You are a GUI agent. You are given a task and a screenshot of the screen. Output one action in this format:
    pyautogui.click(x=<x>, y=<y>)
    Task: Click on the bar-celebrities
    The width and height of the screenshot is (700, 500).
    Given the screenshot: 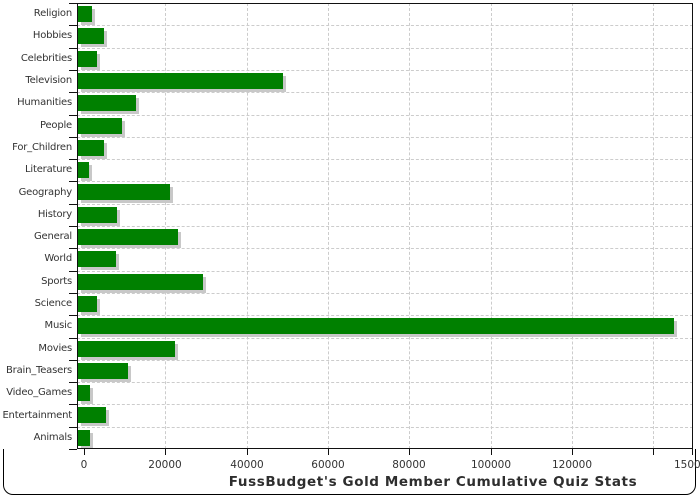 What is the action you would take?
    pyautogui.click(x=87, y=59)
    